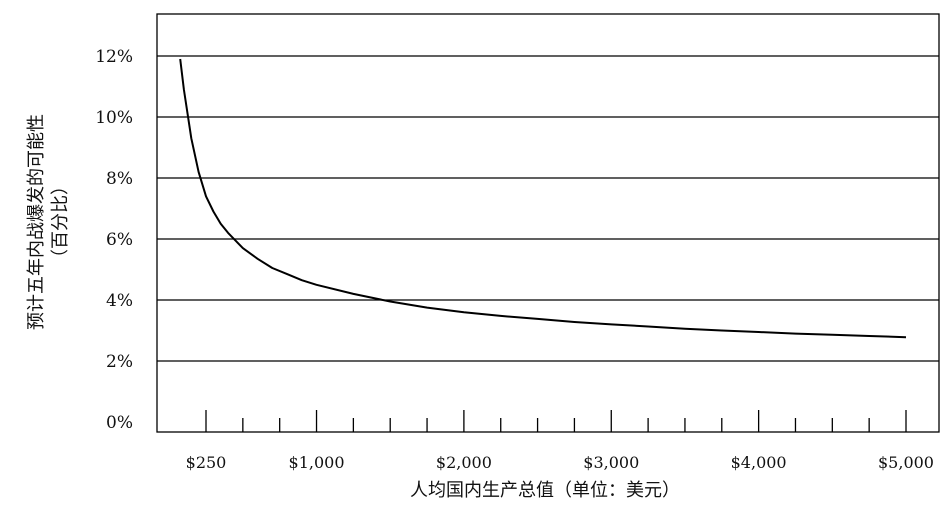  I want to click on y-tick-label: 8%, so click(119, 179).